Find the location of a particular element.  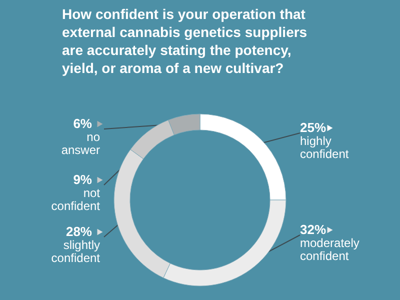

data-label: 9% is located at coordinates (82, 179).